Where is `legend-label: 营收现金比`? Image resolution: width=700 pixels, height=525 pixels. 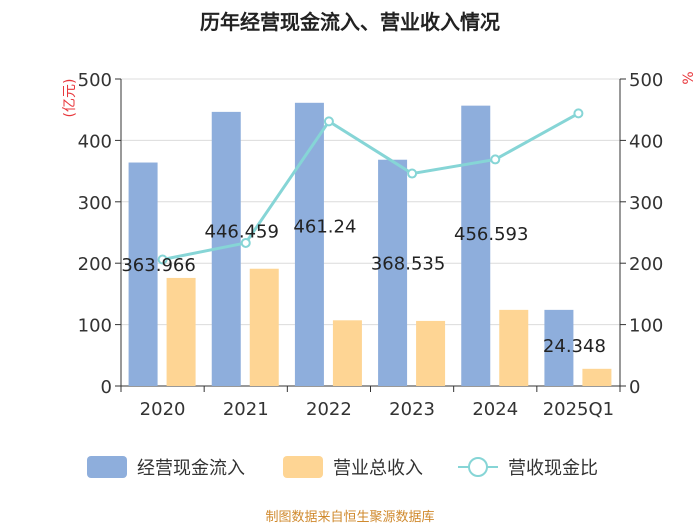
legend-label: 营收现金比 is located at coordinates (553, 468).